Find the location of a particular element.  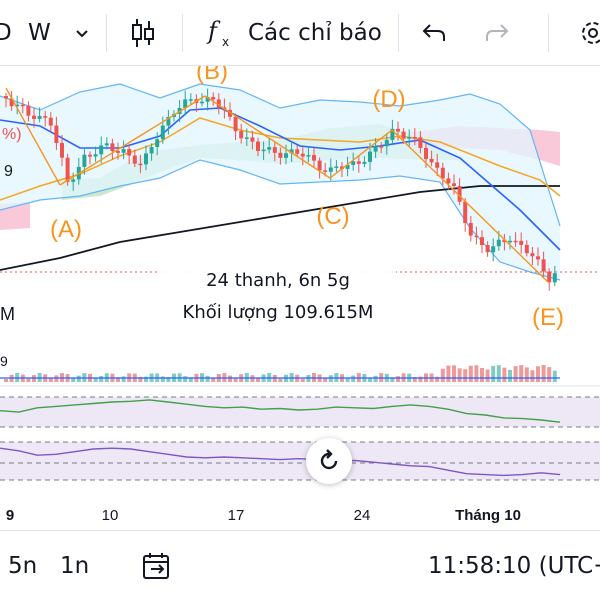

clock-timezone: 11:58:10 (UTC+ is located at coordinates (514, 566).